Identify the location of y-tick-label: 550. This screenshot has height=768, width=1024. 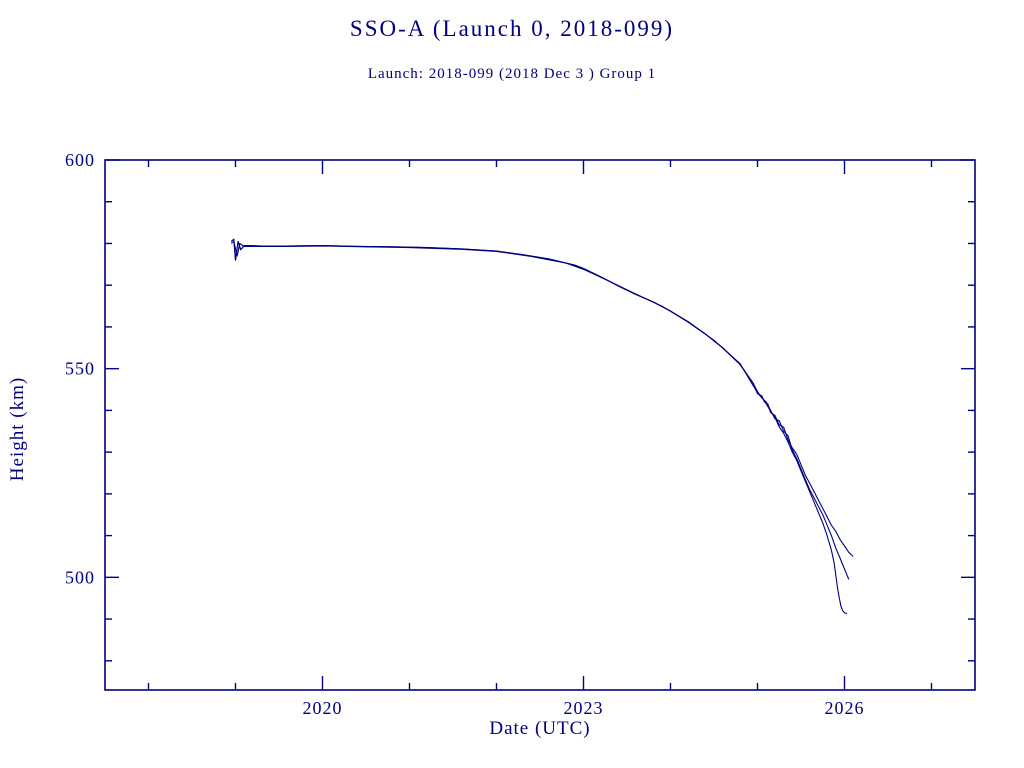
(80, 369).